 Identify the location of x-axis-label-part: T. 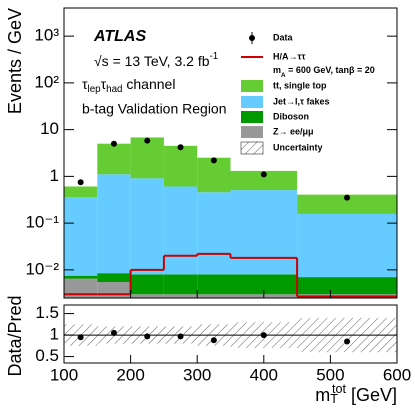
(334, 399).